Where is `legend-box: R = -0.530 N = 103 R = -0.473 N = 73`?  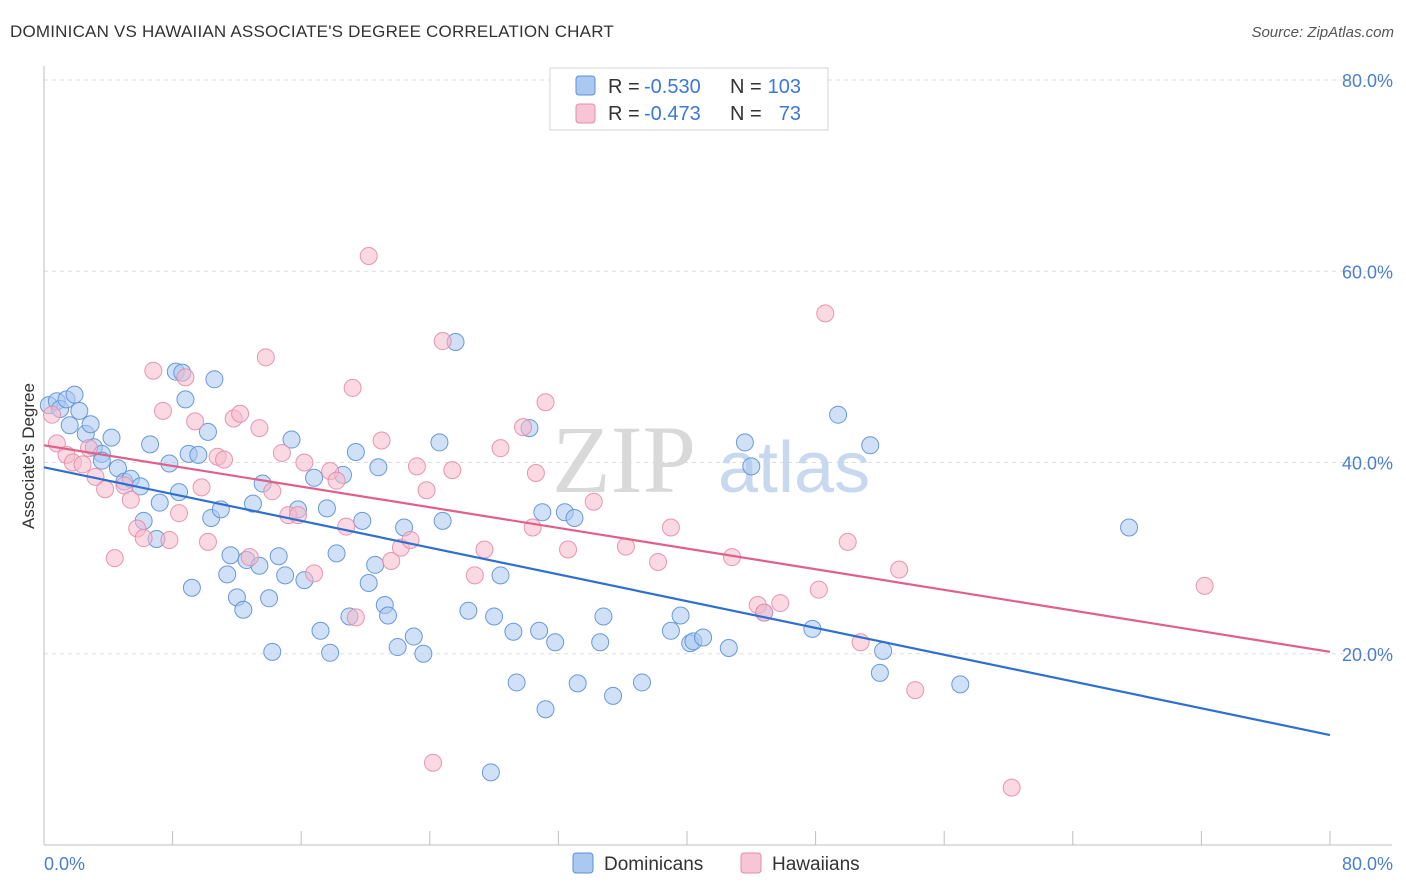
legend-box: R = -0.530 N = 103 R = -0.473 N = 73 is located at coordinates (689, 99).